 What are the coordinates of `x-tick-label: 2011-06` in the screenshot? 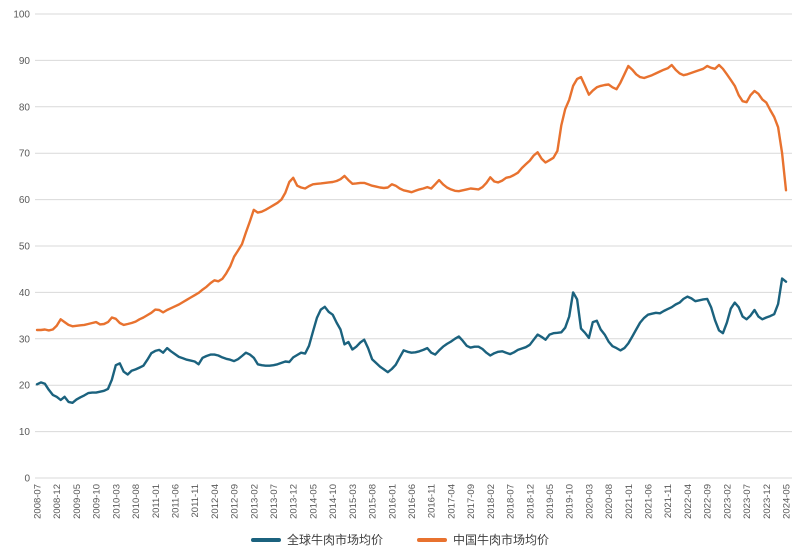 It's located at (176, 501).